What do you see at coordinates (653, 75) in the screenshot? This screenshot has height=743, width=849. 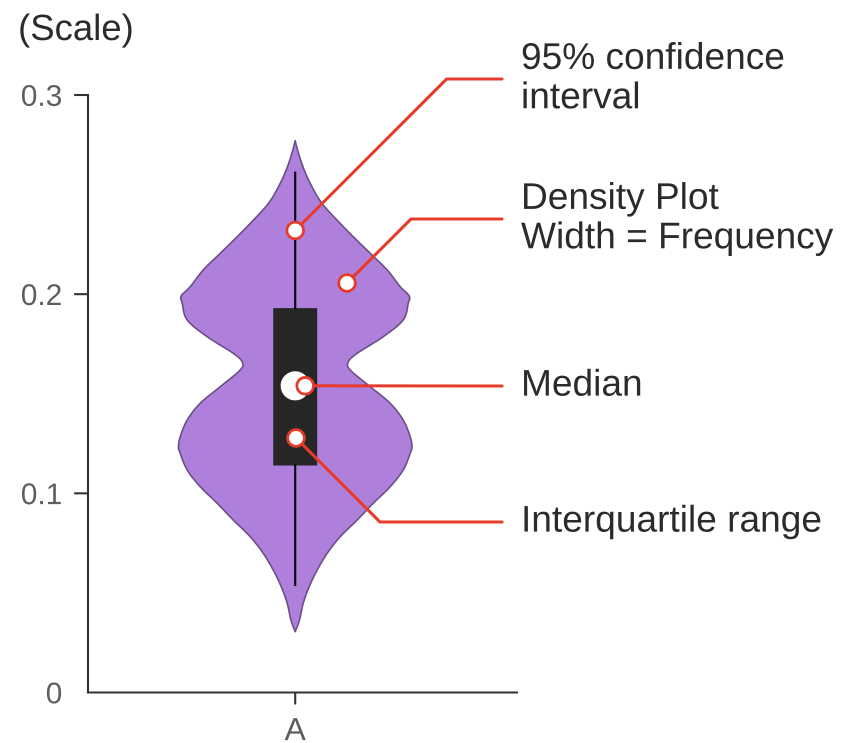 I see `annotation: 95% confidence interval` at bounding box center [653, 75].